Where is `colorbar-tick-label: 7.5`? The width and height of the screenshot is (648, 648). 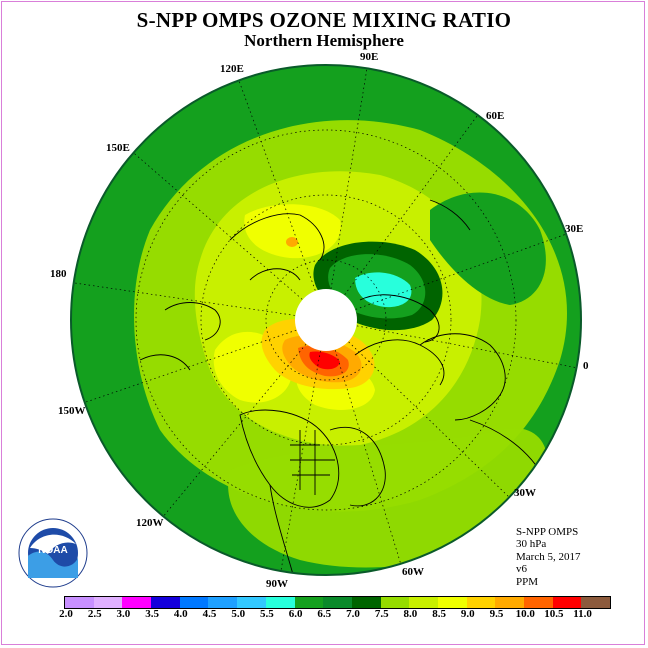
colorbar-tick-label: 7.5 is located at coordinates (381, 614).